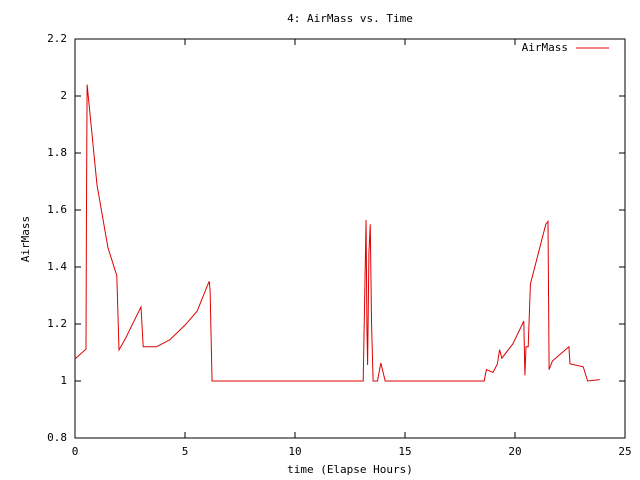 Image resolution: width=640 pixels, height=480 pixels. Describe the element at coordinates (75, 451) in the screenshot. I see `x-tick-label: 0` at that location.